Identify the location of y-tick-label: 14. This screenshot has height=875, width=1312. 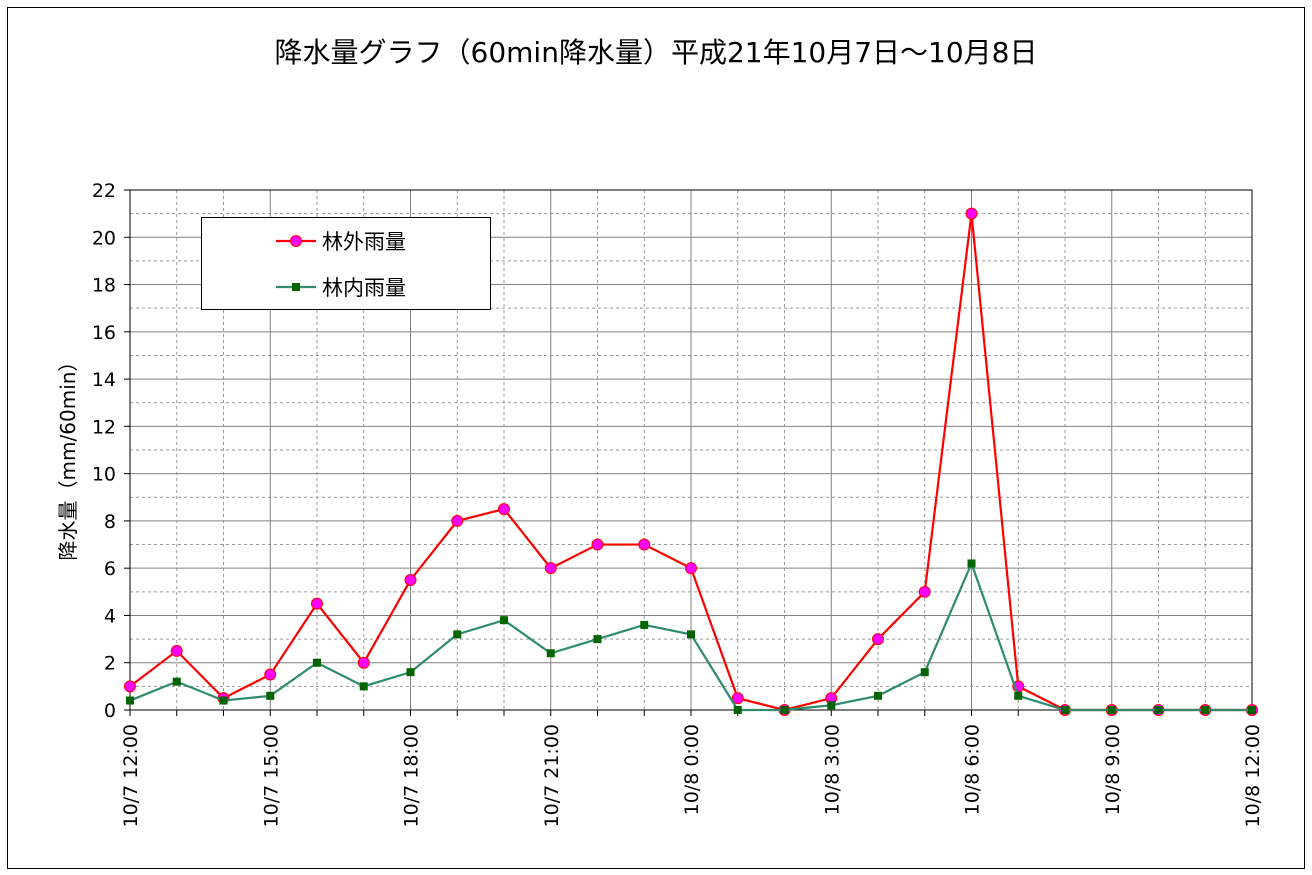
(104, 380).